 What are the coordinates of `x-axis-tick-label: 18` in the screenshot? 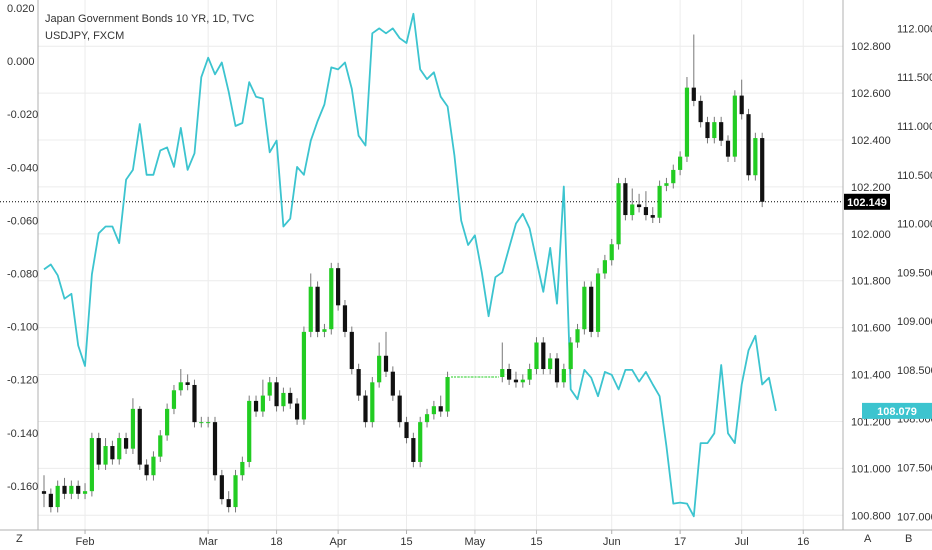 It's located at (276, 542).